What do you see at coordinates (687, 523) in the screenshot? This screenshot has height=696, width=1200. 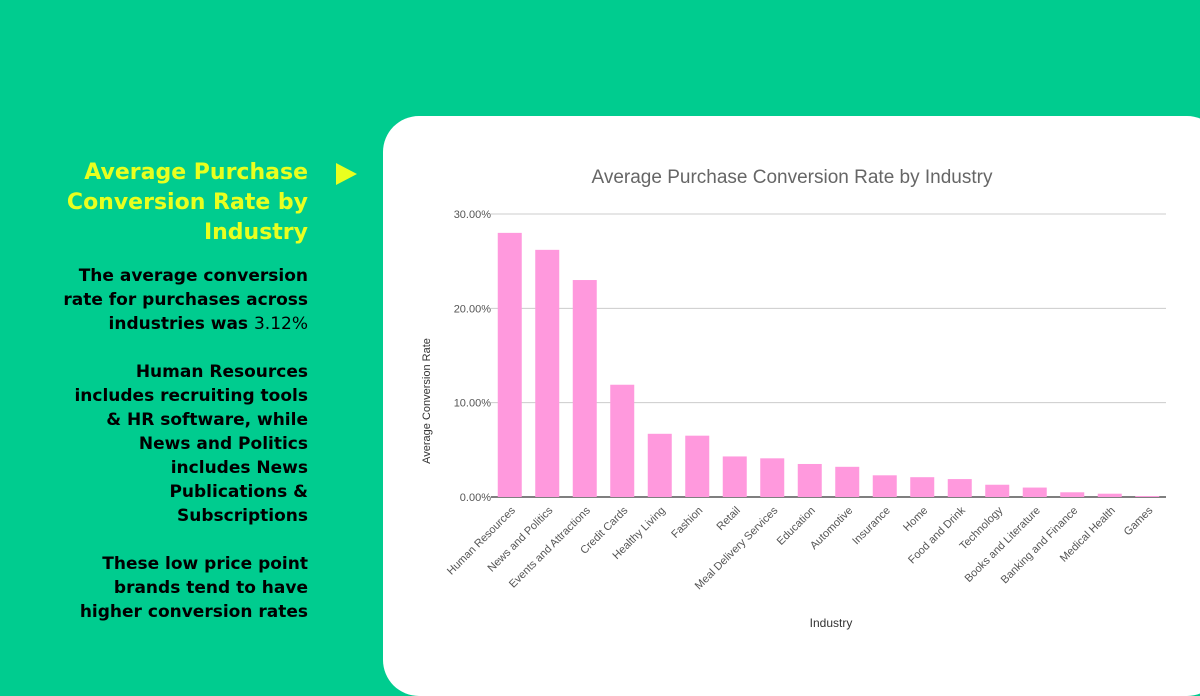 I see `x-tick-label: Fashion` at bounding box center [687, 523].